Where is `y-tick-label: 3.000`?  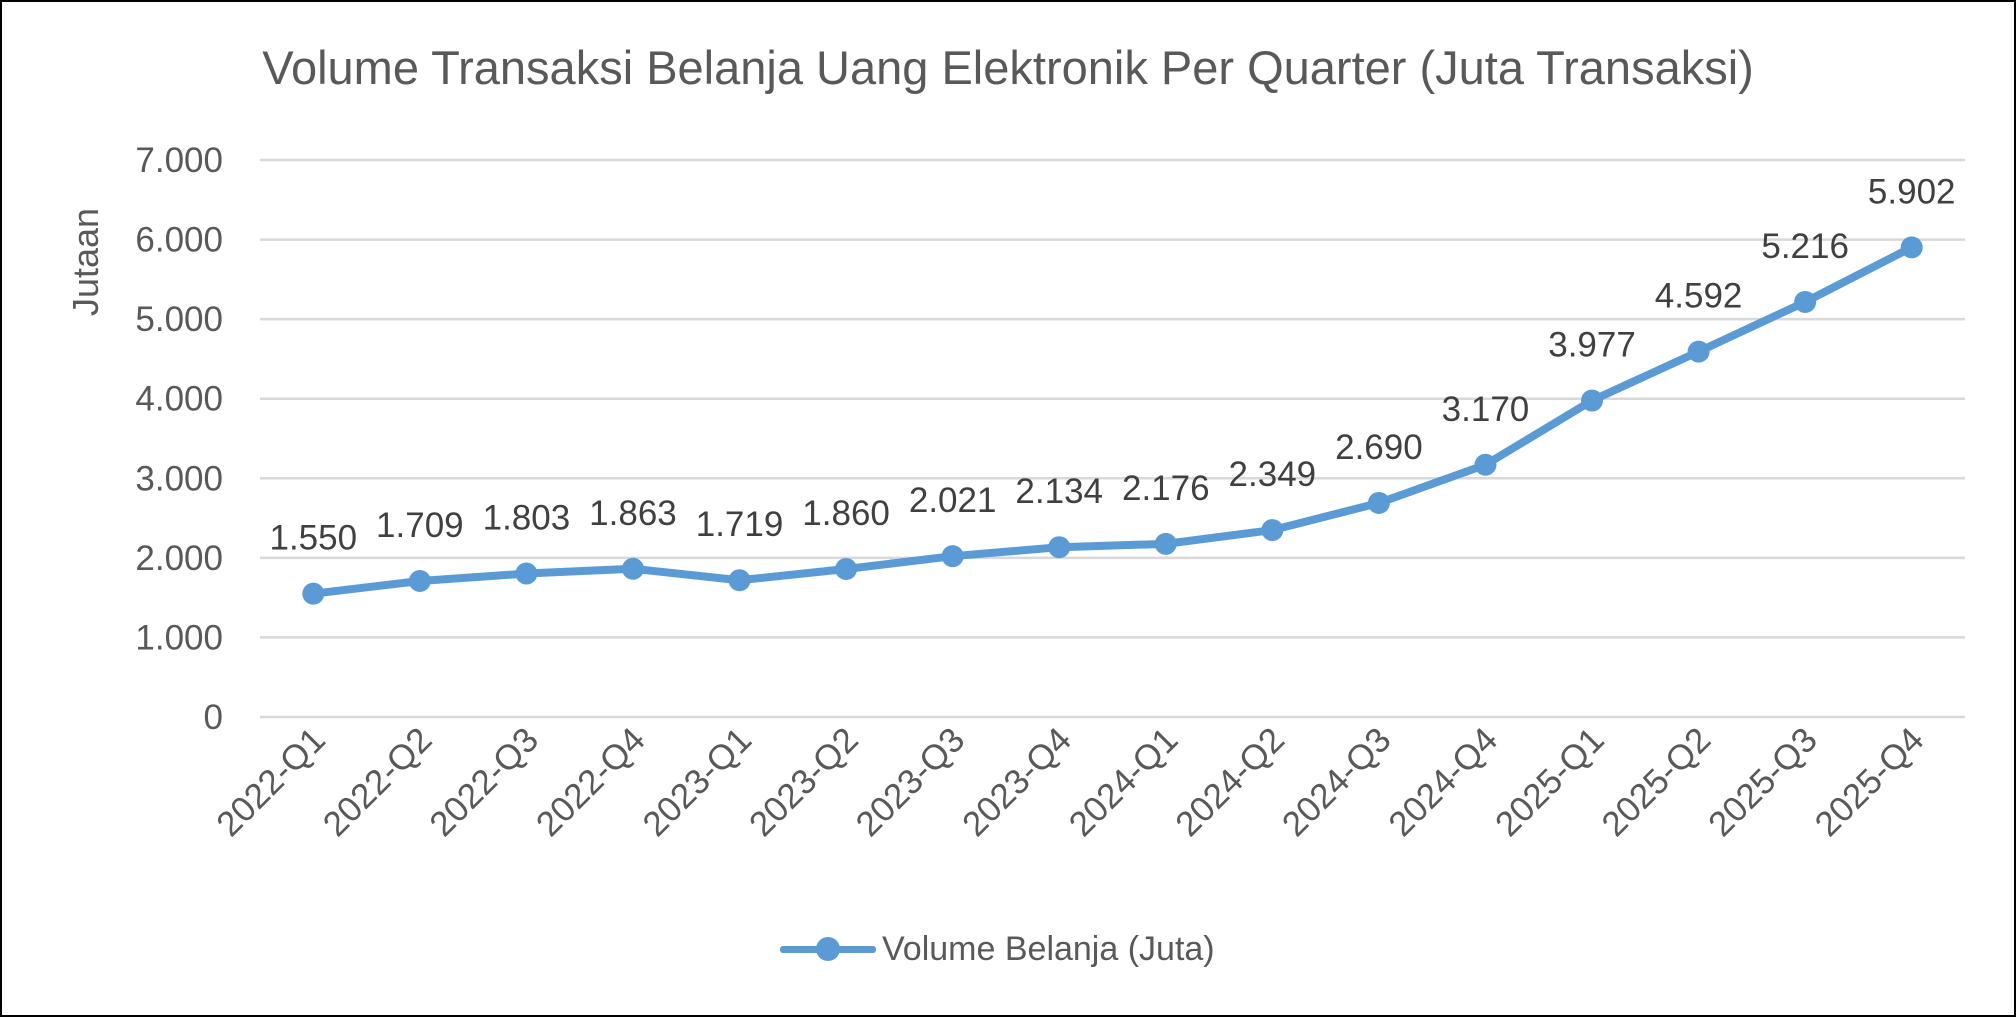 y-tick-label: 3.000 is located at coordinates (179, 478).